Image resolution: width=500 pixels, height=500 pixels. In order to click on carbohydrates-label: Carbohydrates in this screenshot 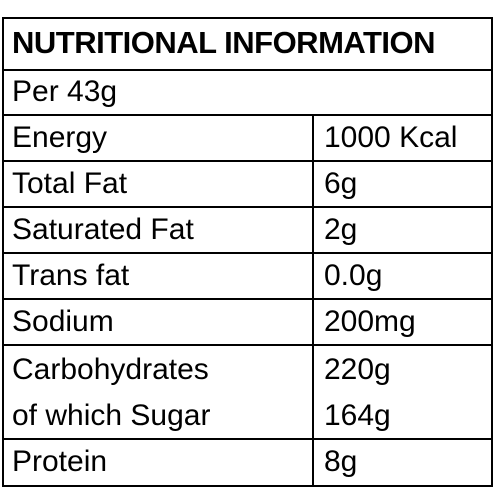, I will do `click(110, 369)`.